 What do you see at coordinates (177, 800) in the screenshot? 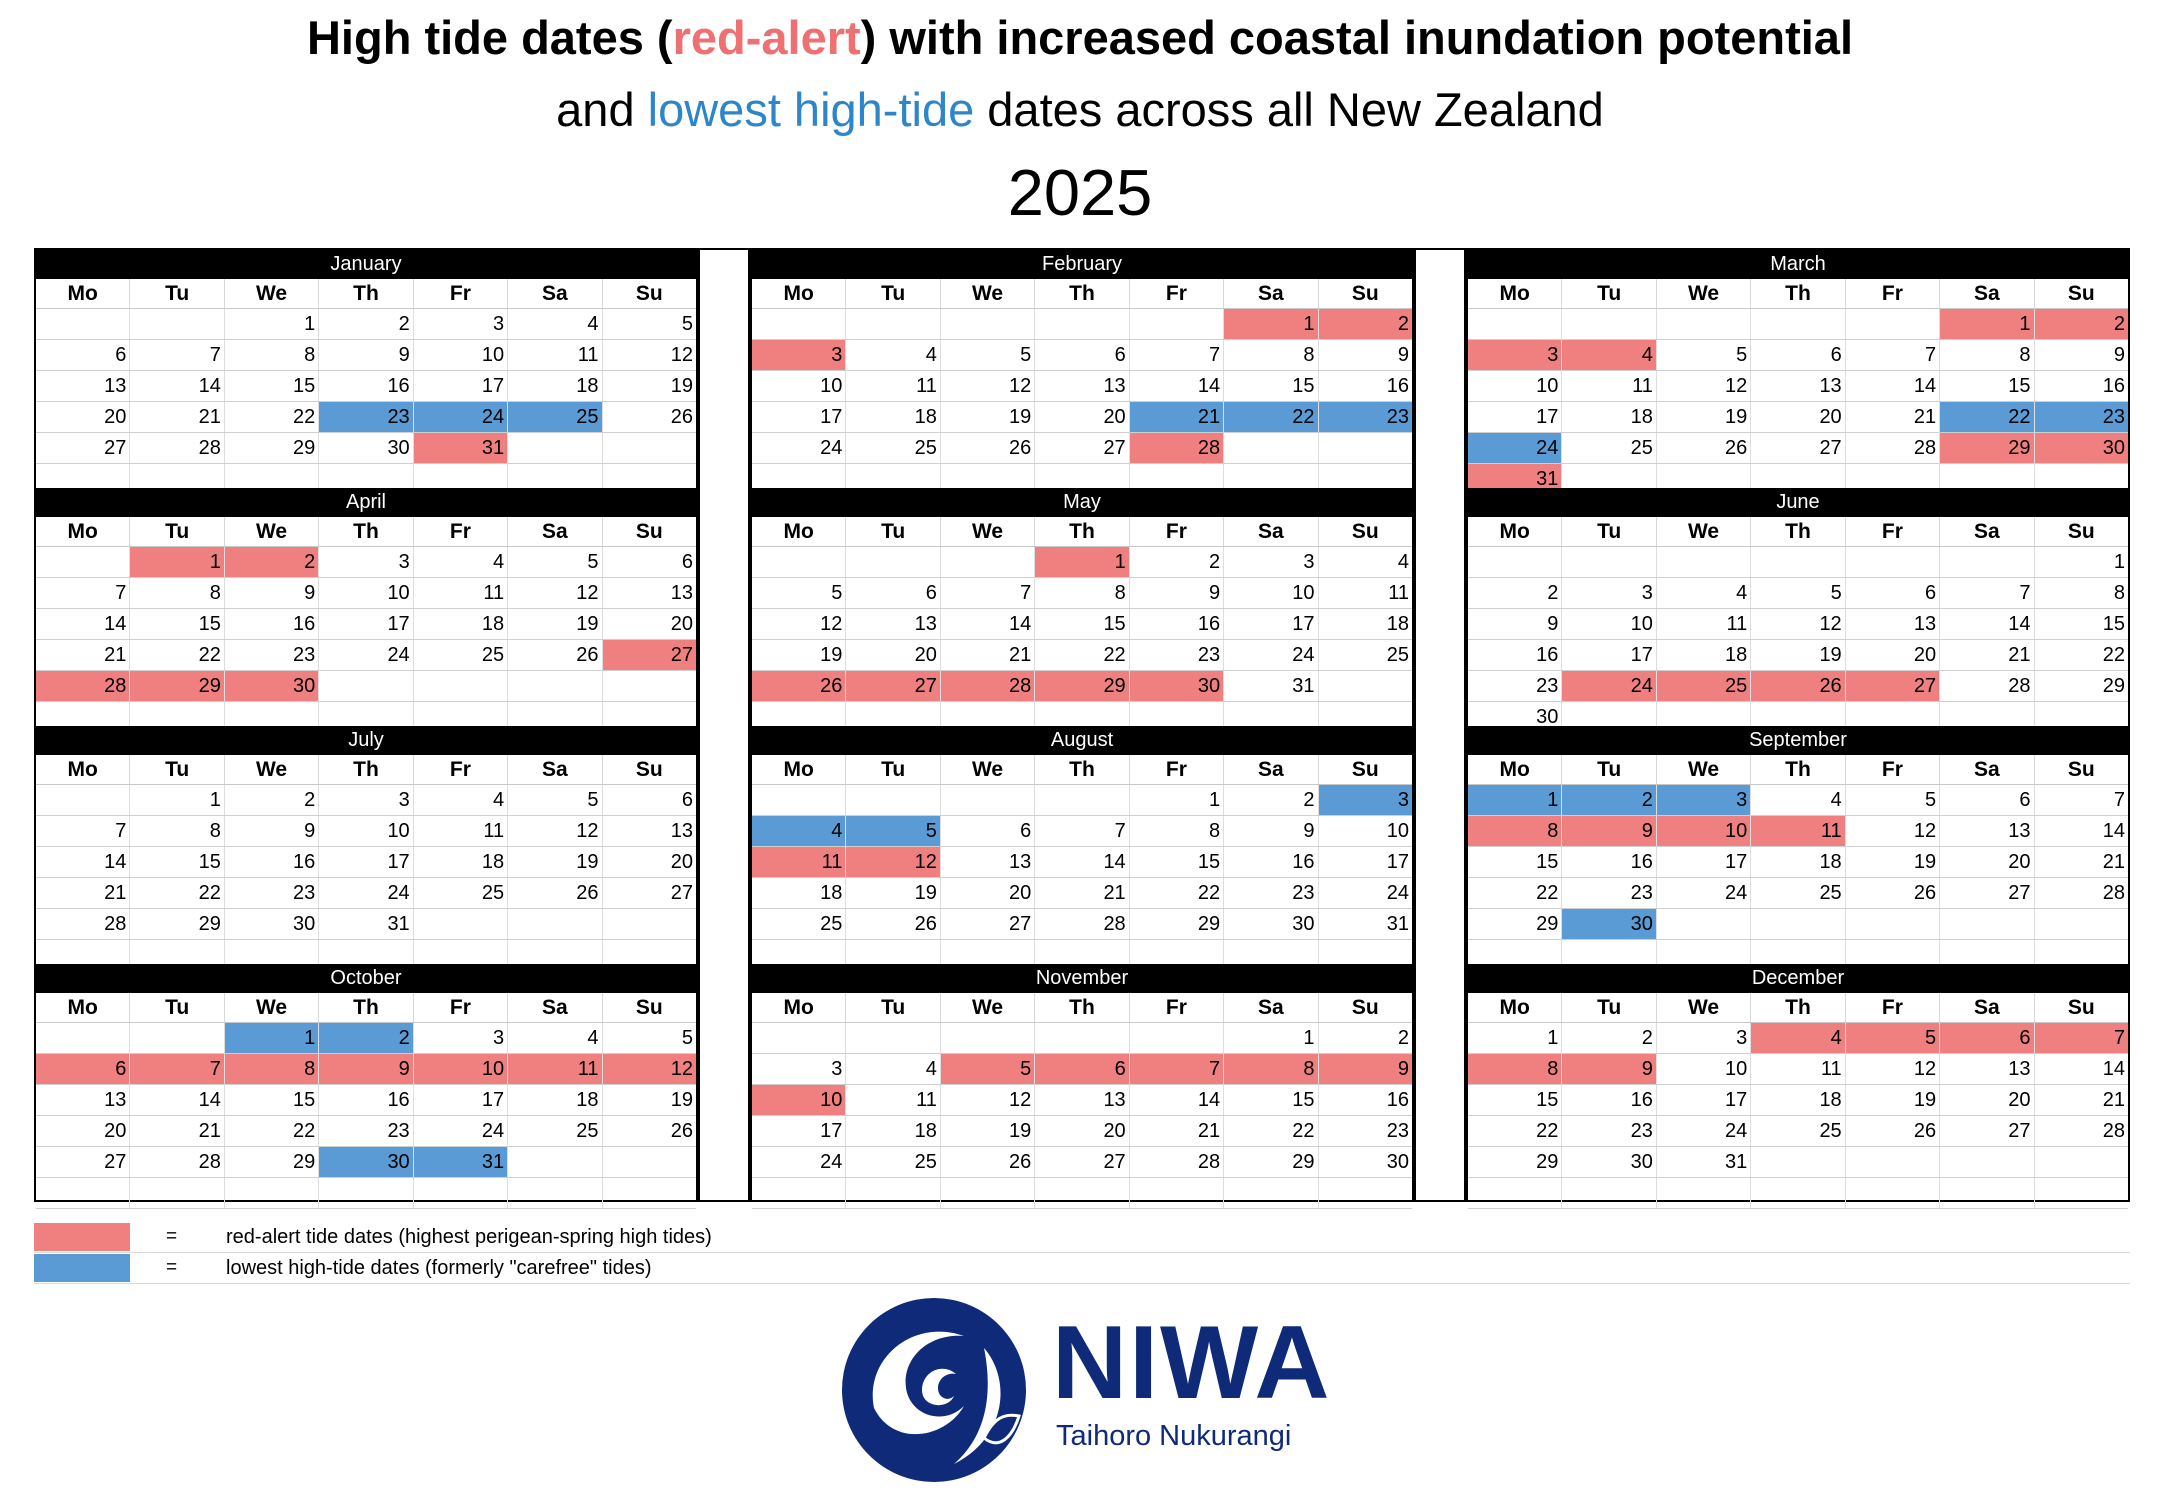
I see `day-cell: 1` at bounding box center [177, 800].